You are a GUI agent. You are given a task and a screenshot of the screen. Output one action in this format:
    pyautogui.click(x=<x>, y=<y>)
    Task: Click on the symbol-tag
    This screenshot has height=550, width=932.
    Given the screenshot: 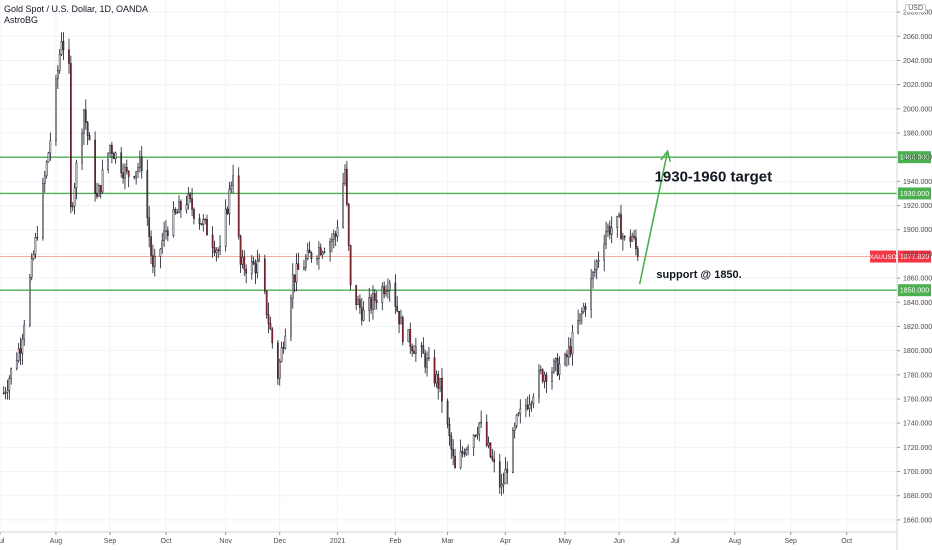 What is the action you would take?
    pyautogui.click(x=883, y=256)
    